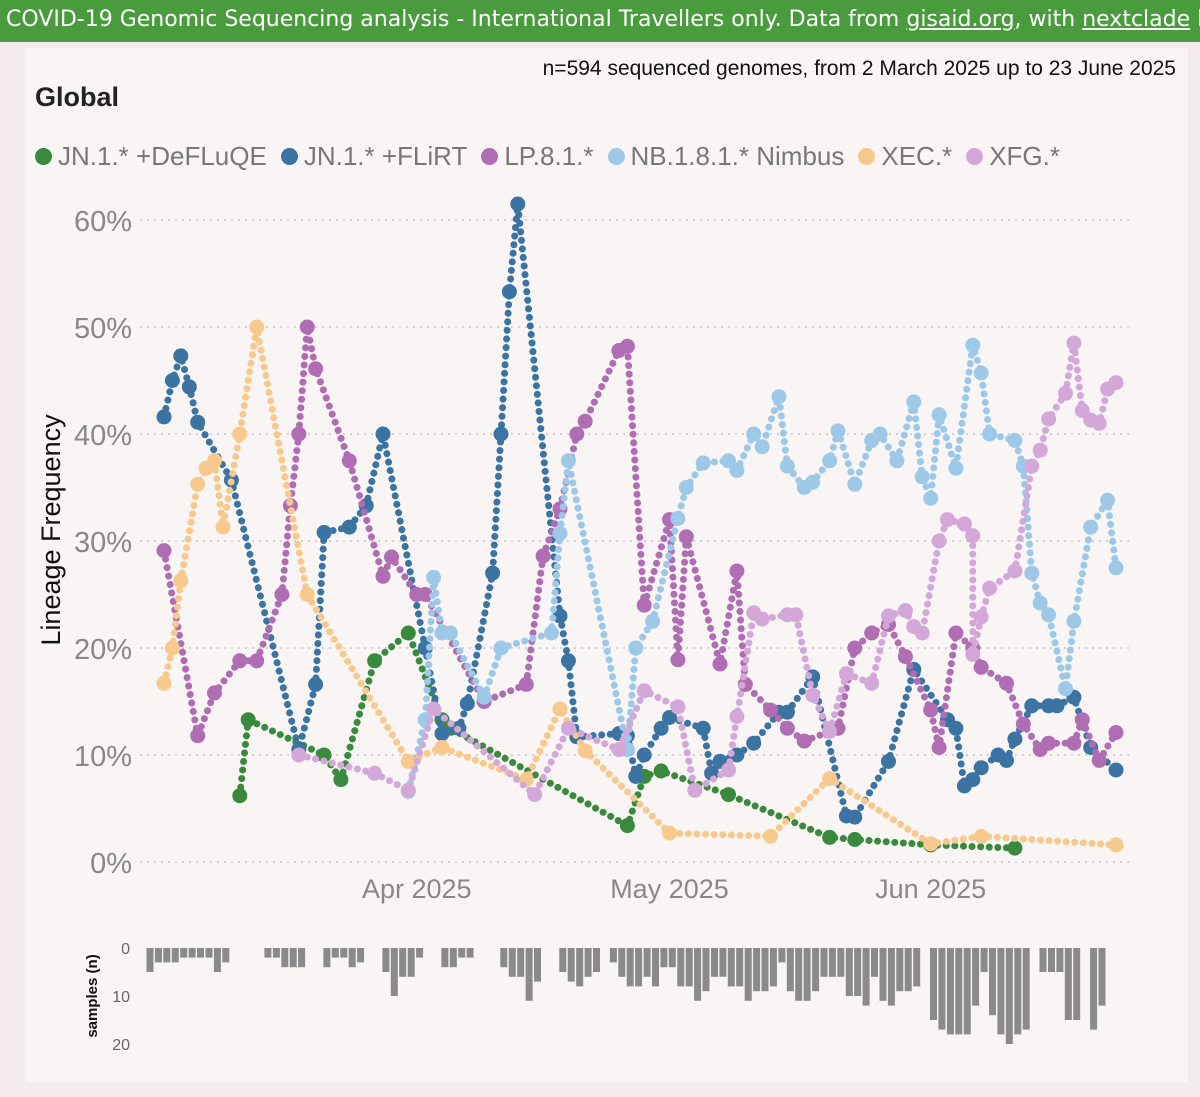  Describe the element at coordinates (103, 222) in the screenshot. I see `y-tick-label: 60%` at that location.